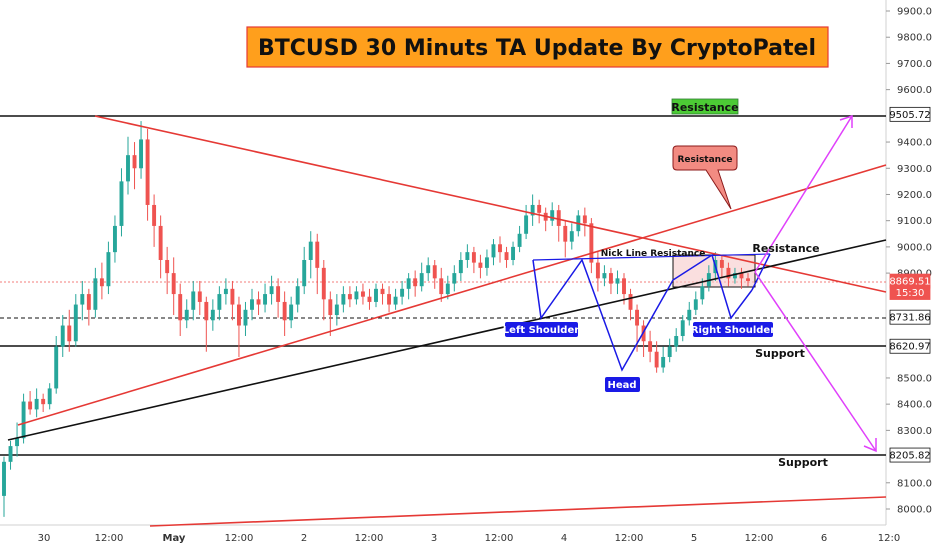 Image resolution: width=932 pixels, height=550 pixels. What do you see at coordinates (914, 405) in the screenshot?
I see `y-tick-label: 8400.00` at bounding box center [914, 405].